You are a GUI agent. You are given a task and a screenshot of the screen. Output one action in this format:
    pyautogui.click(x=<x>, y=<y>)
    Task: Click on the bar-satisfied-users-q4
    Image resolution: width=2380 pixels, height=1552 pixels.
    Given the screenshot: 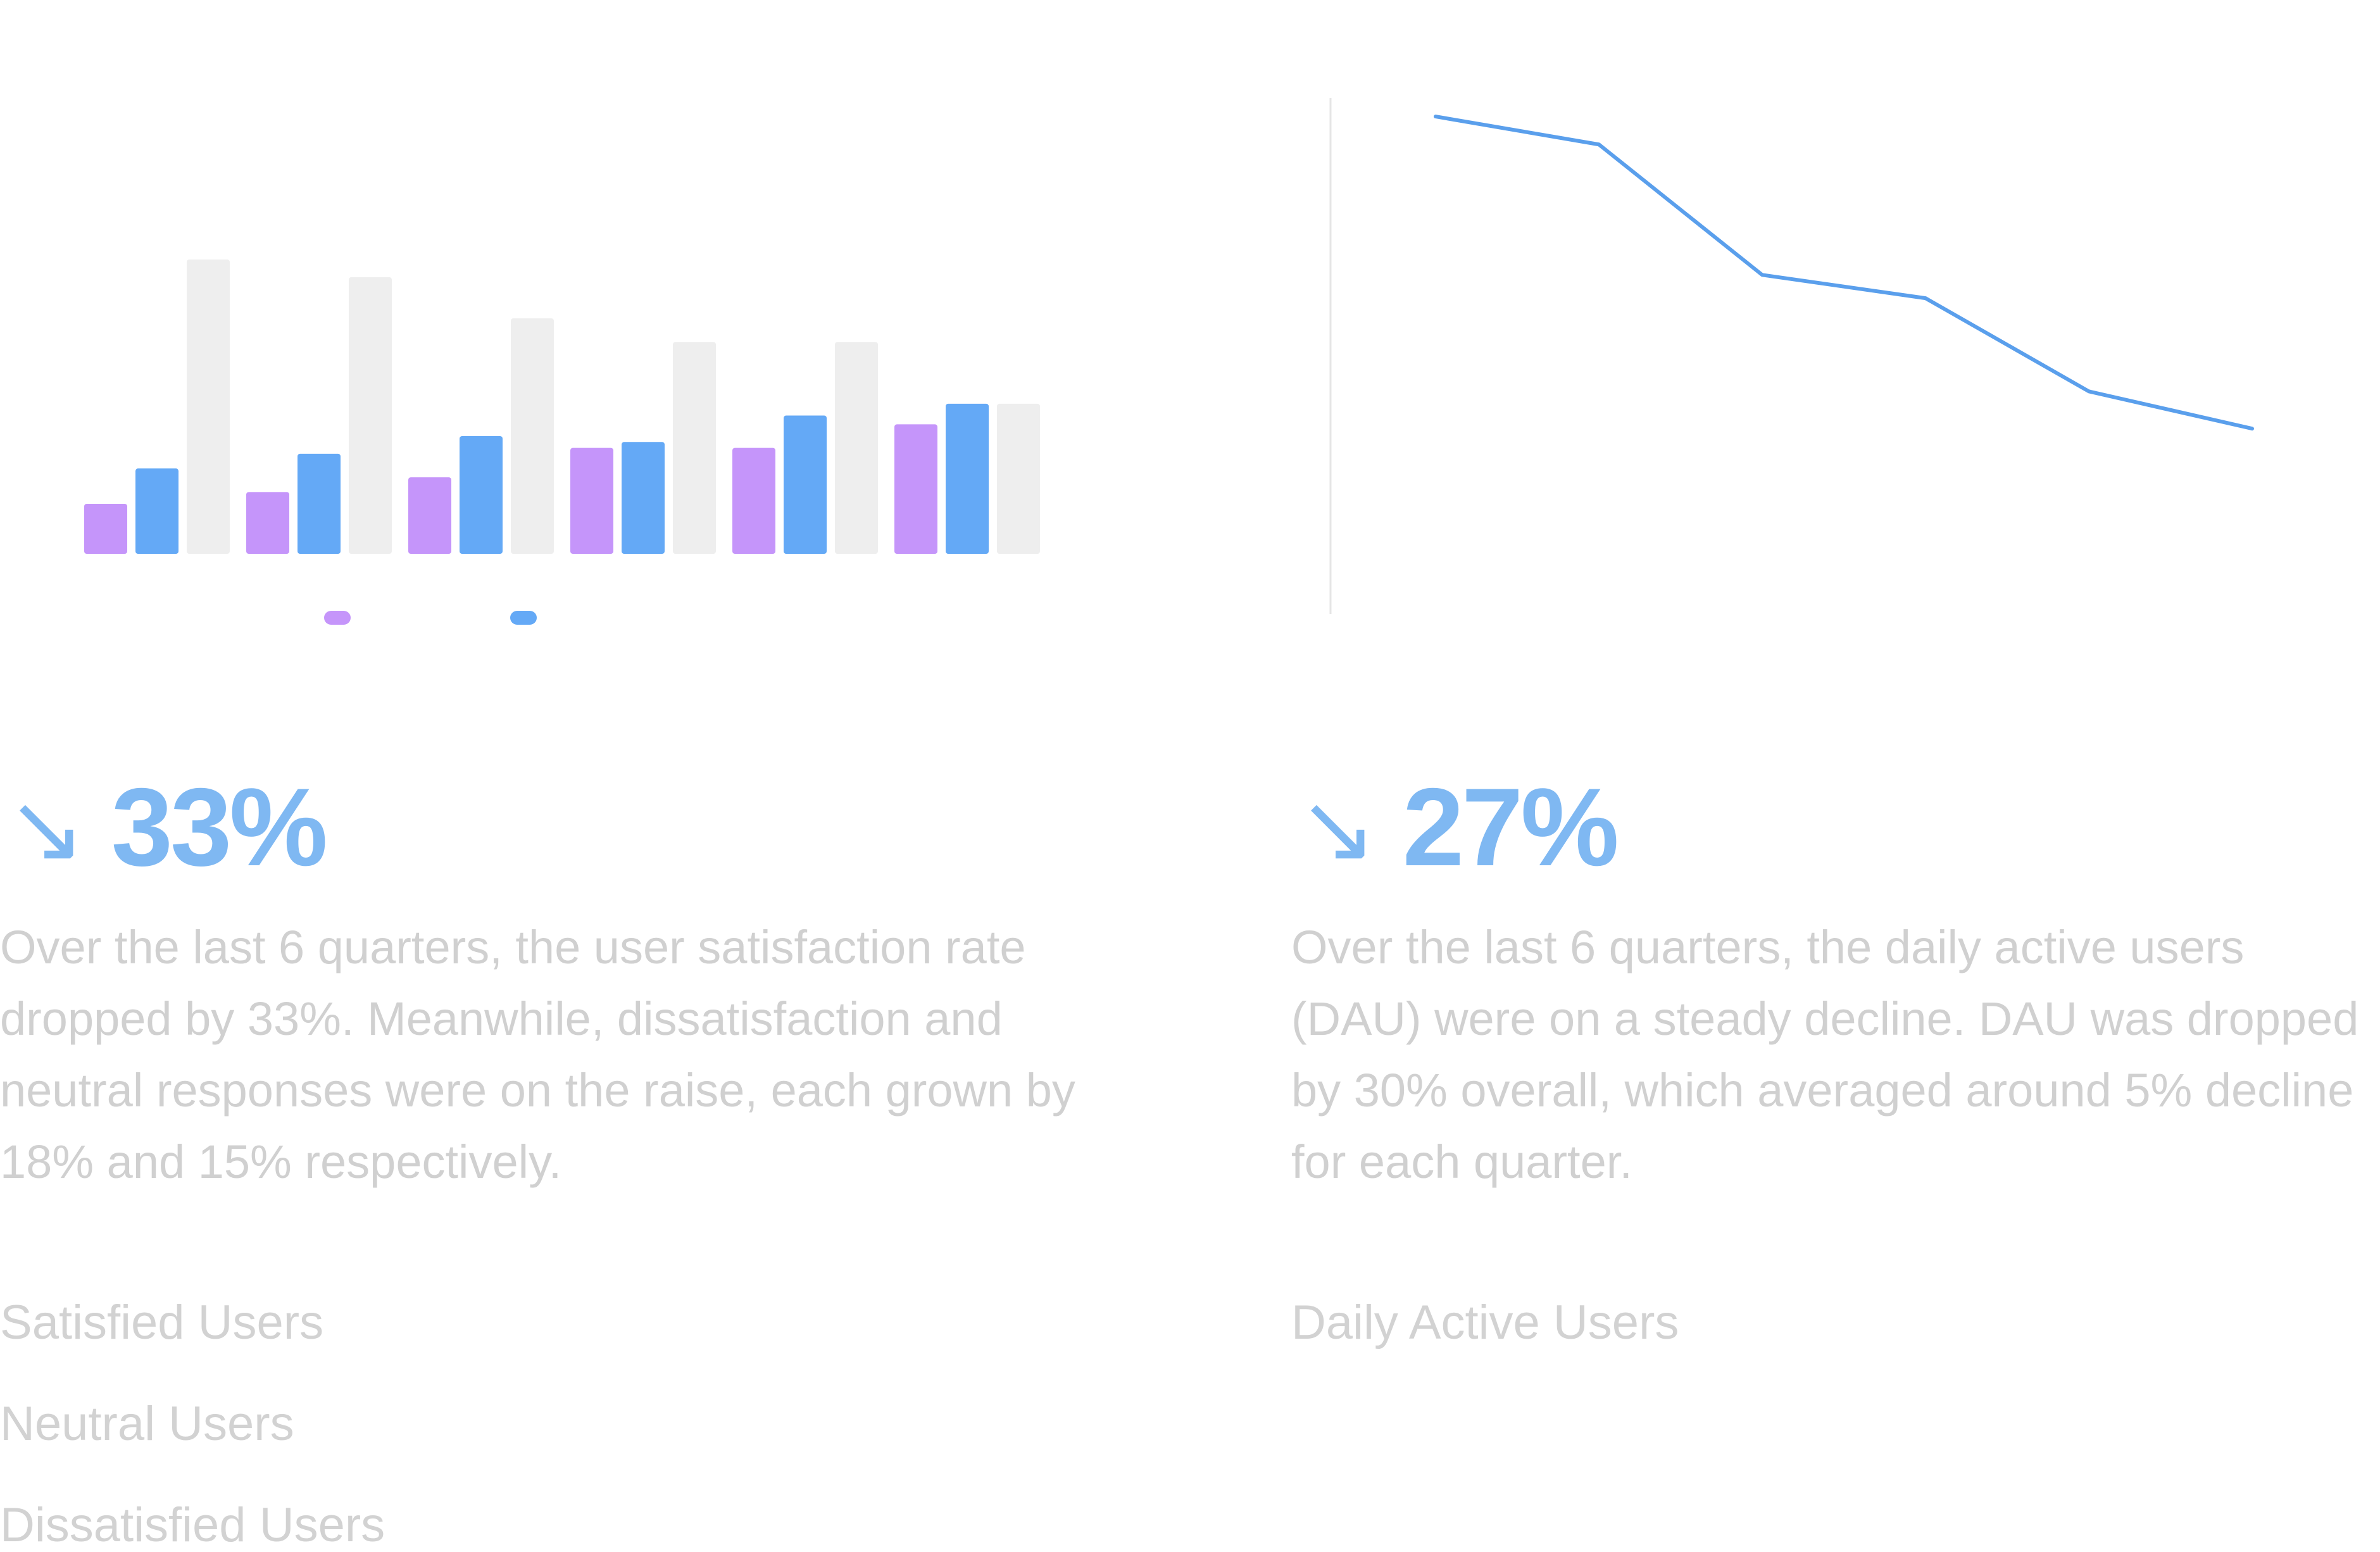 What is the action you would take?
    pyautogui.click(x=694, y=448)
    